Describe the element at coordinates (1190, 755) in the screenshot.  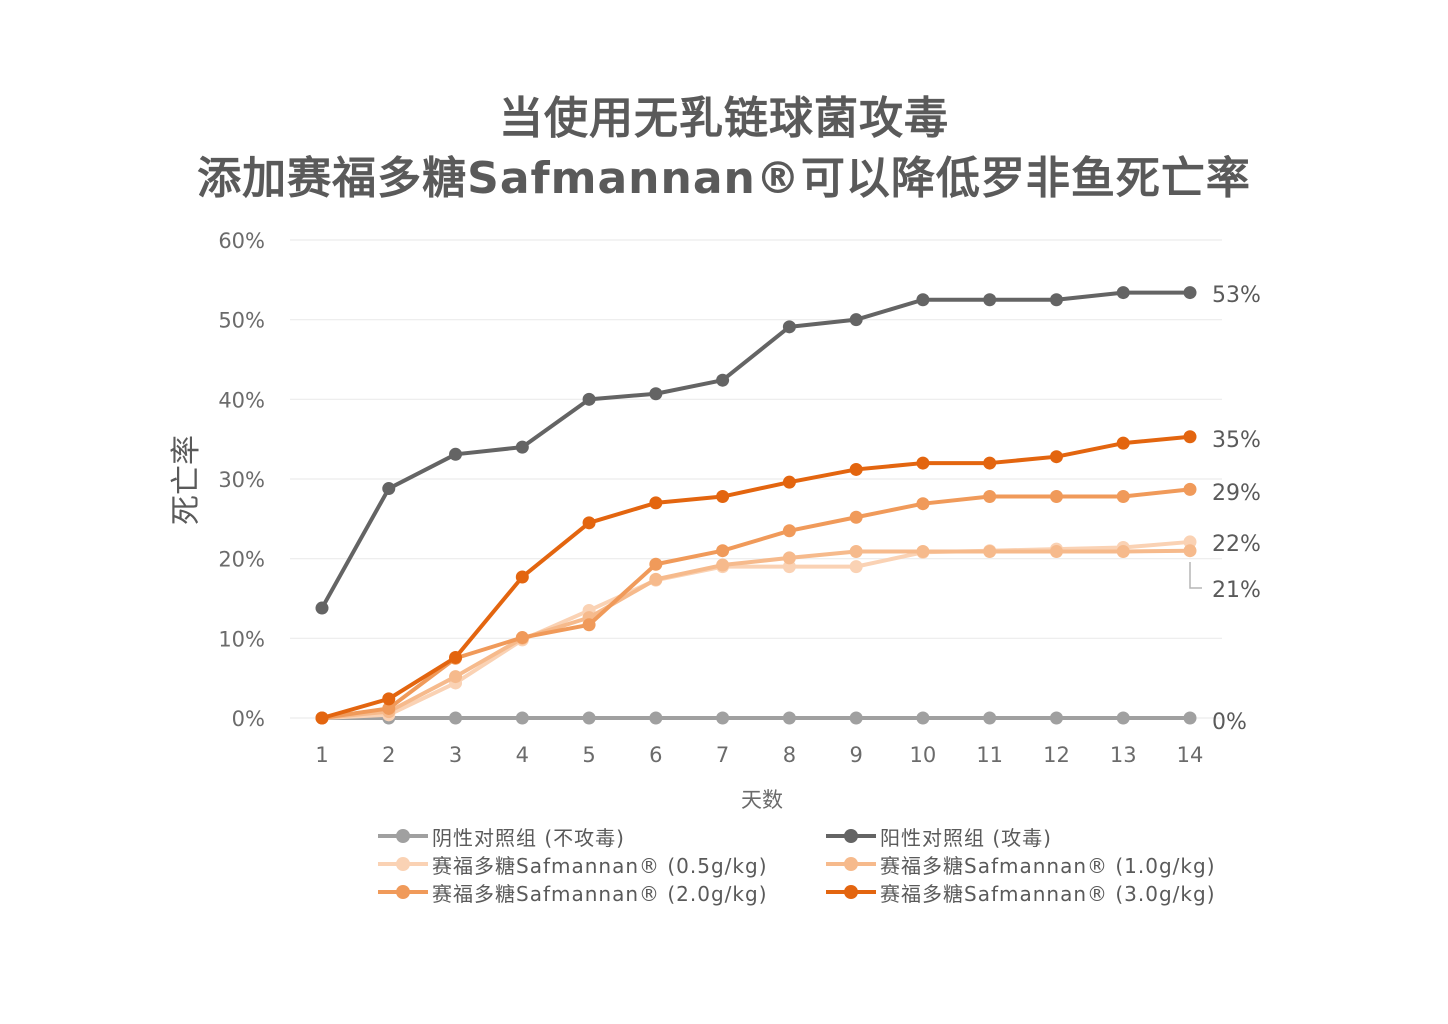
I see `x-tick-label: 14` at that location.